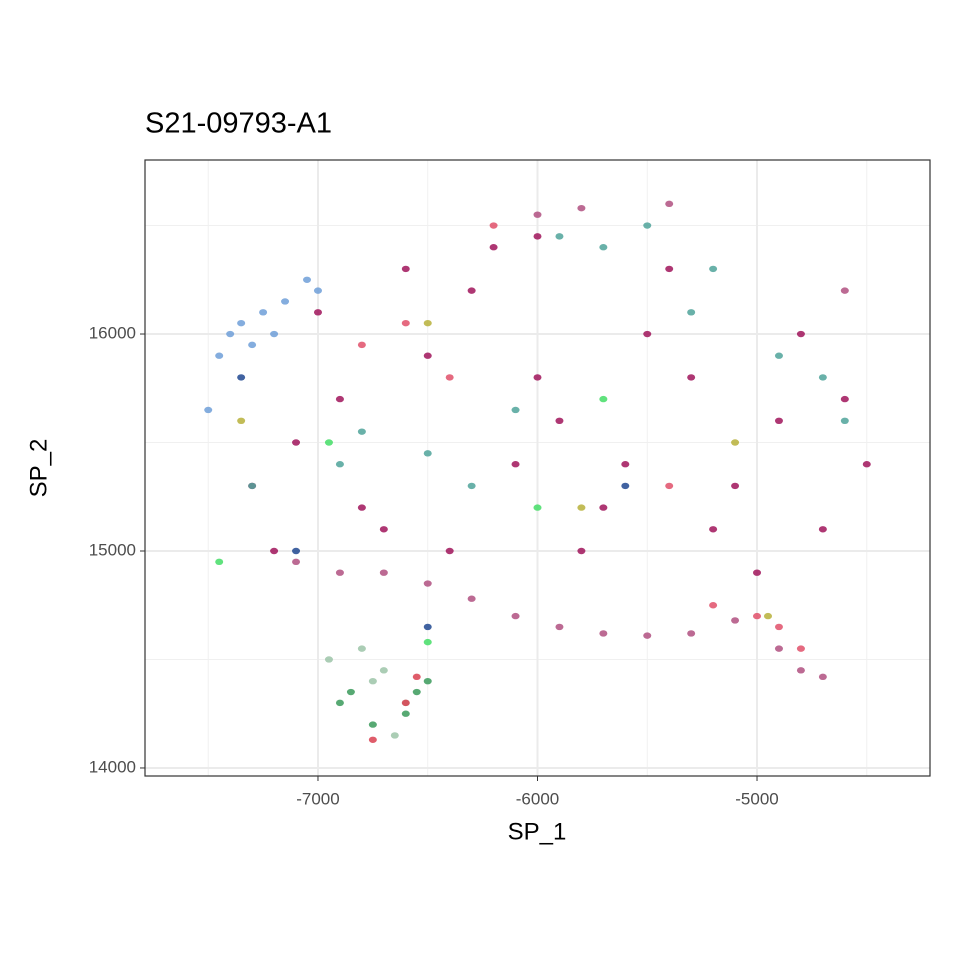 This screenshot has width=960, height=960. What do you see at coordinates (38, 468) in the screenshot?
I see `y-axis-label: SP_2` at bounding box center [38, 468].